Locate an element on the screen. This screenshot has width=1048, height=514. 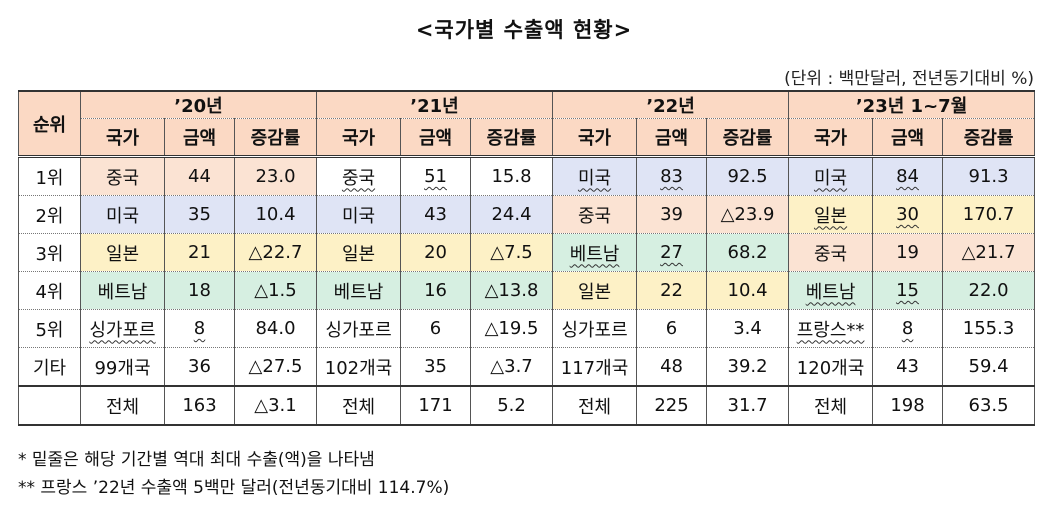
amount-cell: 16 is located at coordinates (436, 290).